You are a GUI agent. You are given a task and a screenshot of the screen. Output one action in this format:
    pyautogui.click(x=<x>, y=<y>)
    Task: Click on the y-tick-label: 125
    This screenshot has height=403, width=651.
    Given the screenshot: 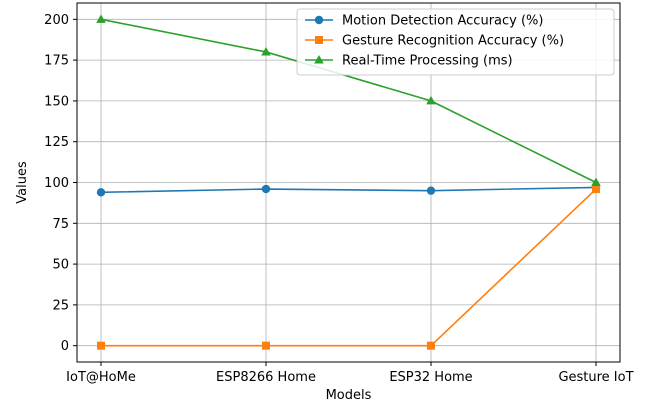 What is the action you would take?
    pyautogui.click(x=56, y=142)
    